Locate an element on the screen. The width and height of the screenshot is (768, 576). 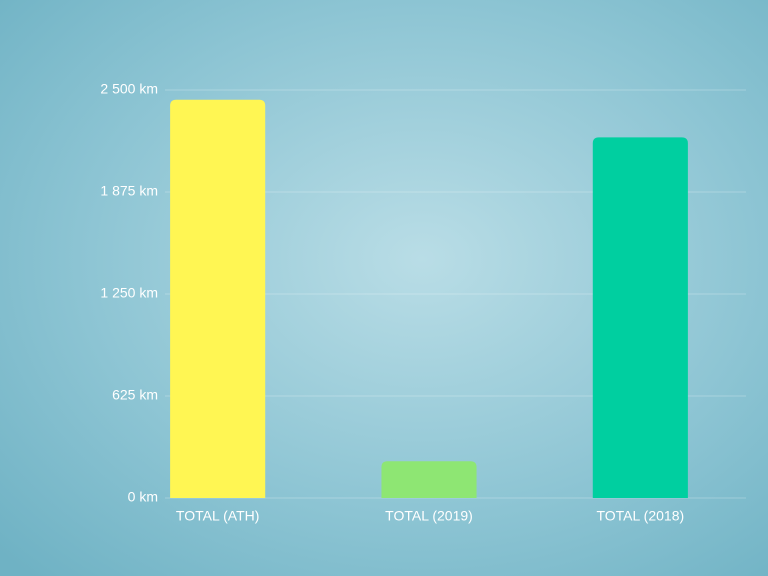
y-tick-label: 625 km is located at coordinates (135, 395).